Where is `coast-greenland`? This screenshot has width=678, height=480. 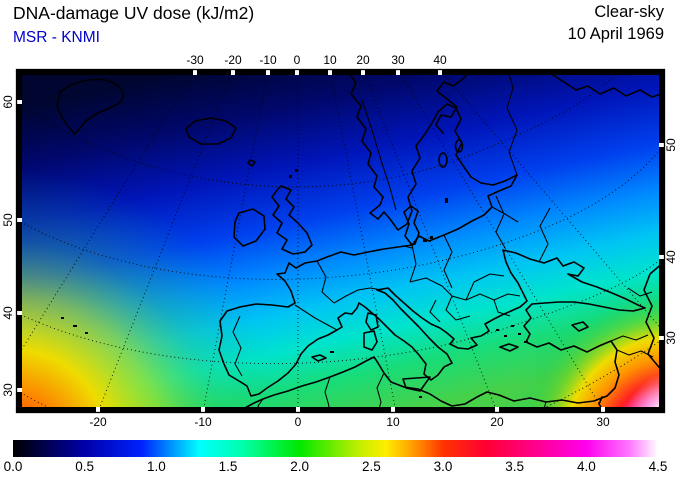
coast-greenland is located at coordinates (90, 106).